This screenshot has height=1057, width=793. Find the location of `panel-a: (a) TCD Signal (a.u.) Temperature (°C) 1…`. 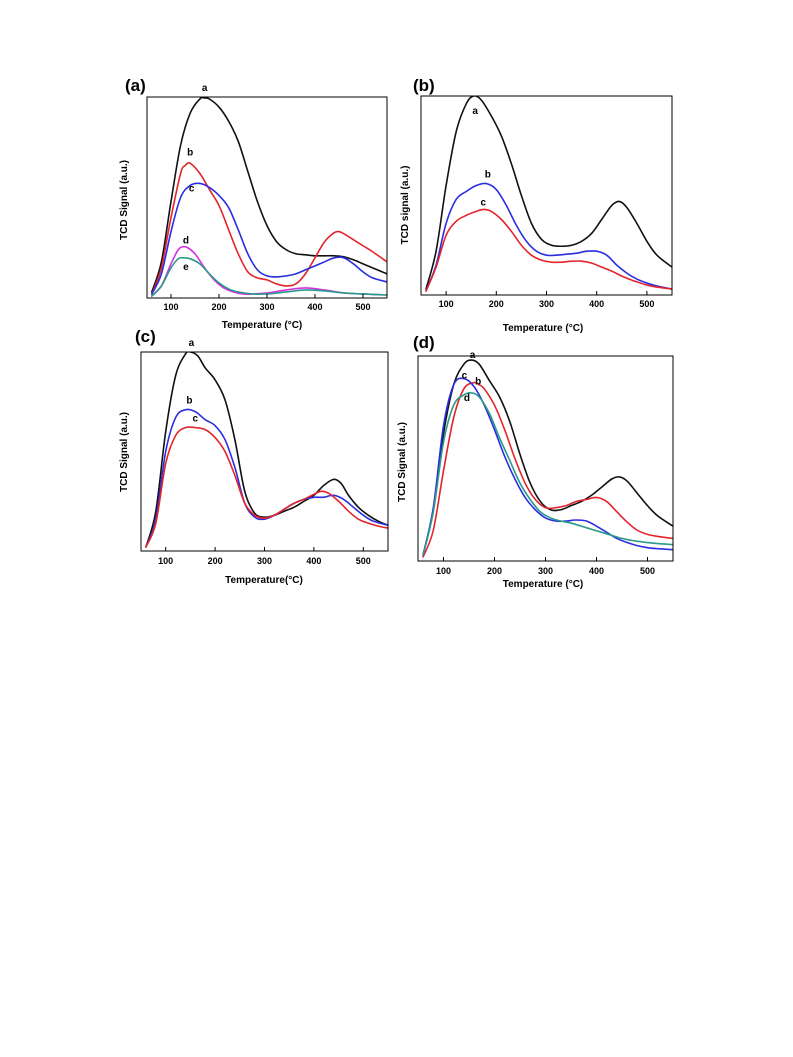

panel-a: (a) TCD Signal (a.u.) Temperature (°C) 1… is located at coordinates (253, 203).